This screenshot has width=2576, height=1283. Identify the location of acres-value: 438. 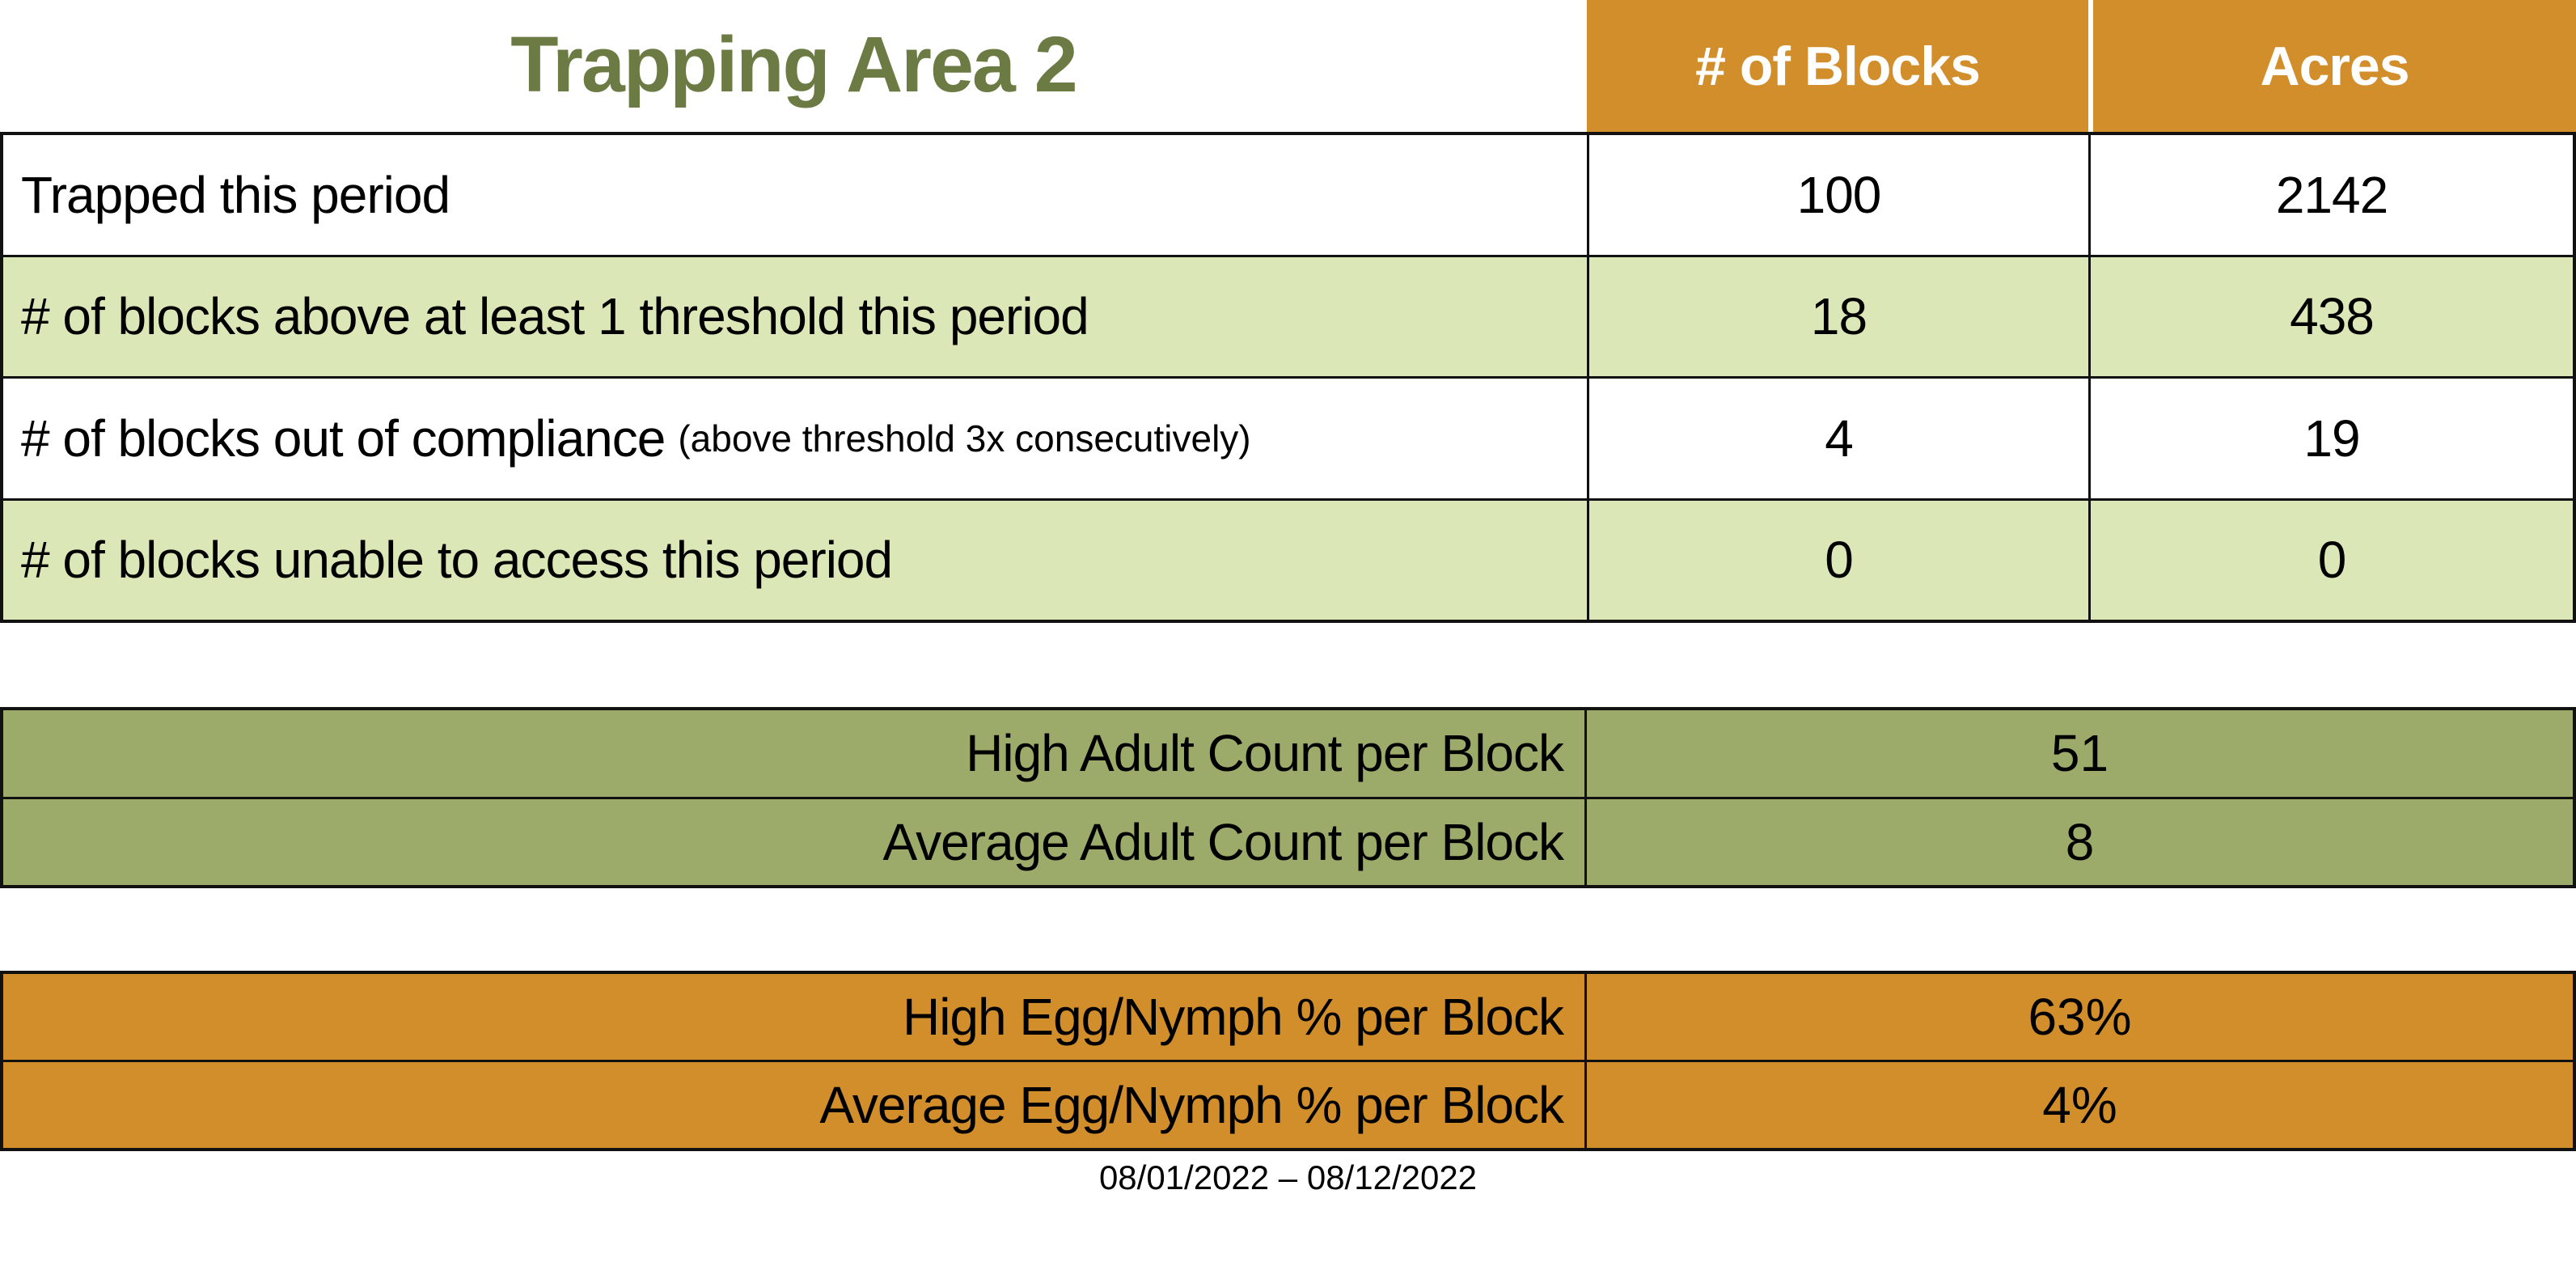
(2330, 316).